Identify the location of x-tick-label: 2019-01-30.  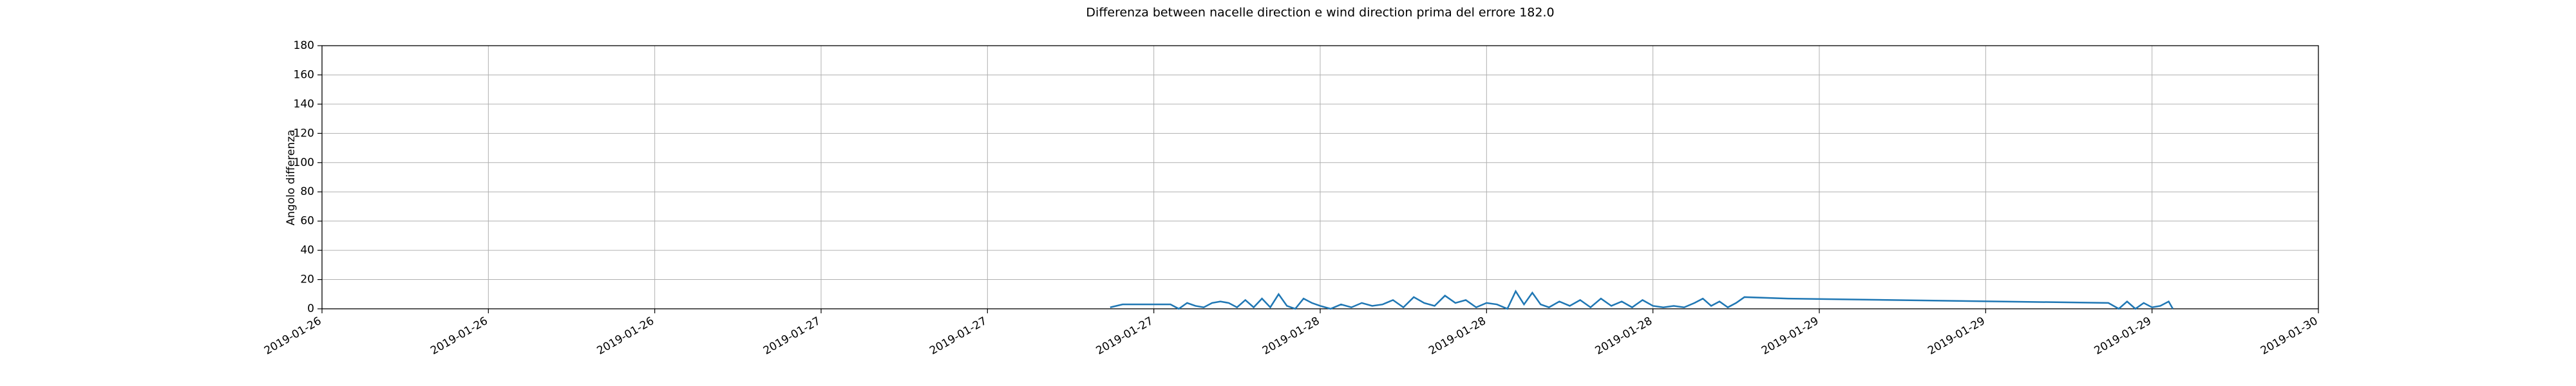
(2289, 336).